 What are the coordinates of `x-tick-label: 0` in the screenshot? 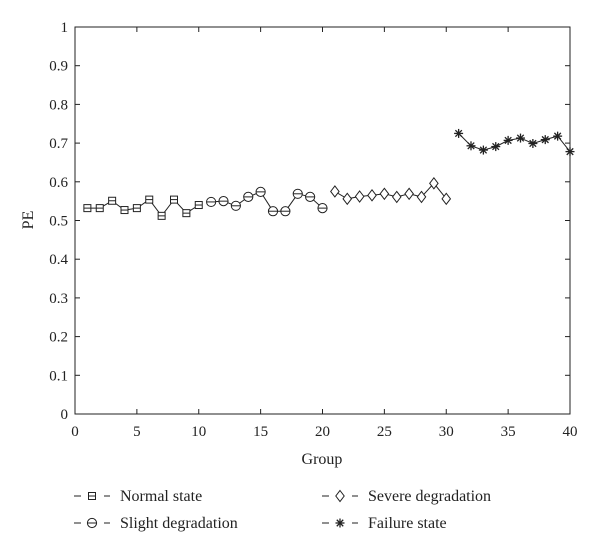 It's located at (75, 432).